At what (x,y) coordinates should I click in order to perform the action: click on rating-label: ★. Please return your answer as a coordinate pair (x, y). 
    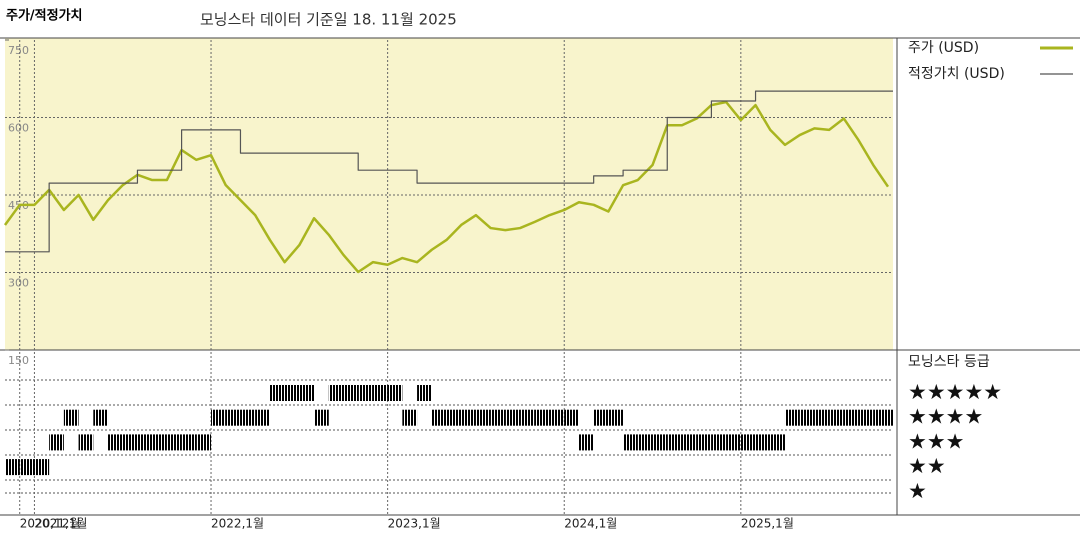
    Looking at the image, I should click on (917, 491).